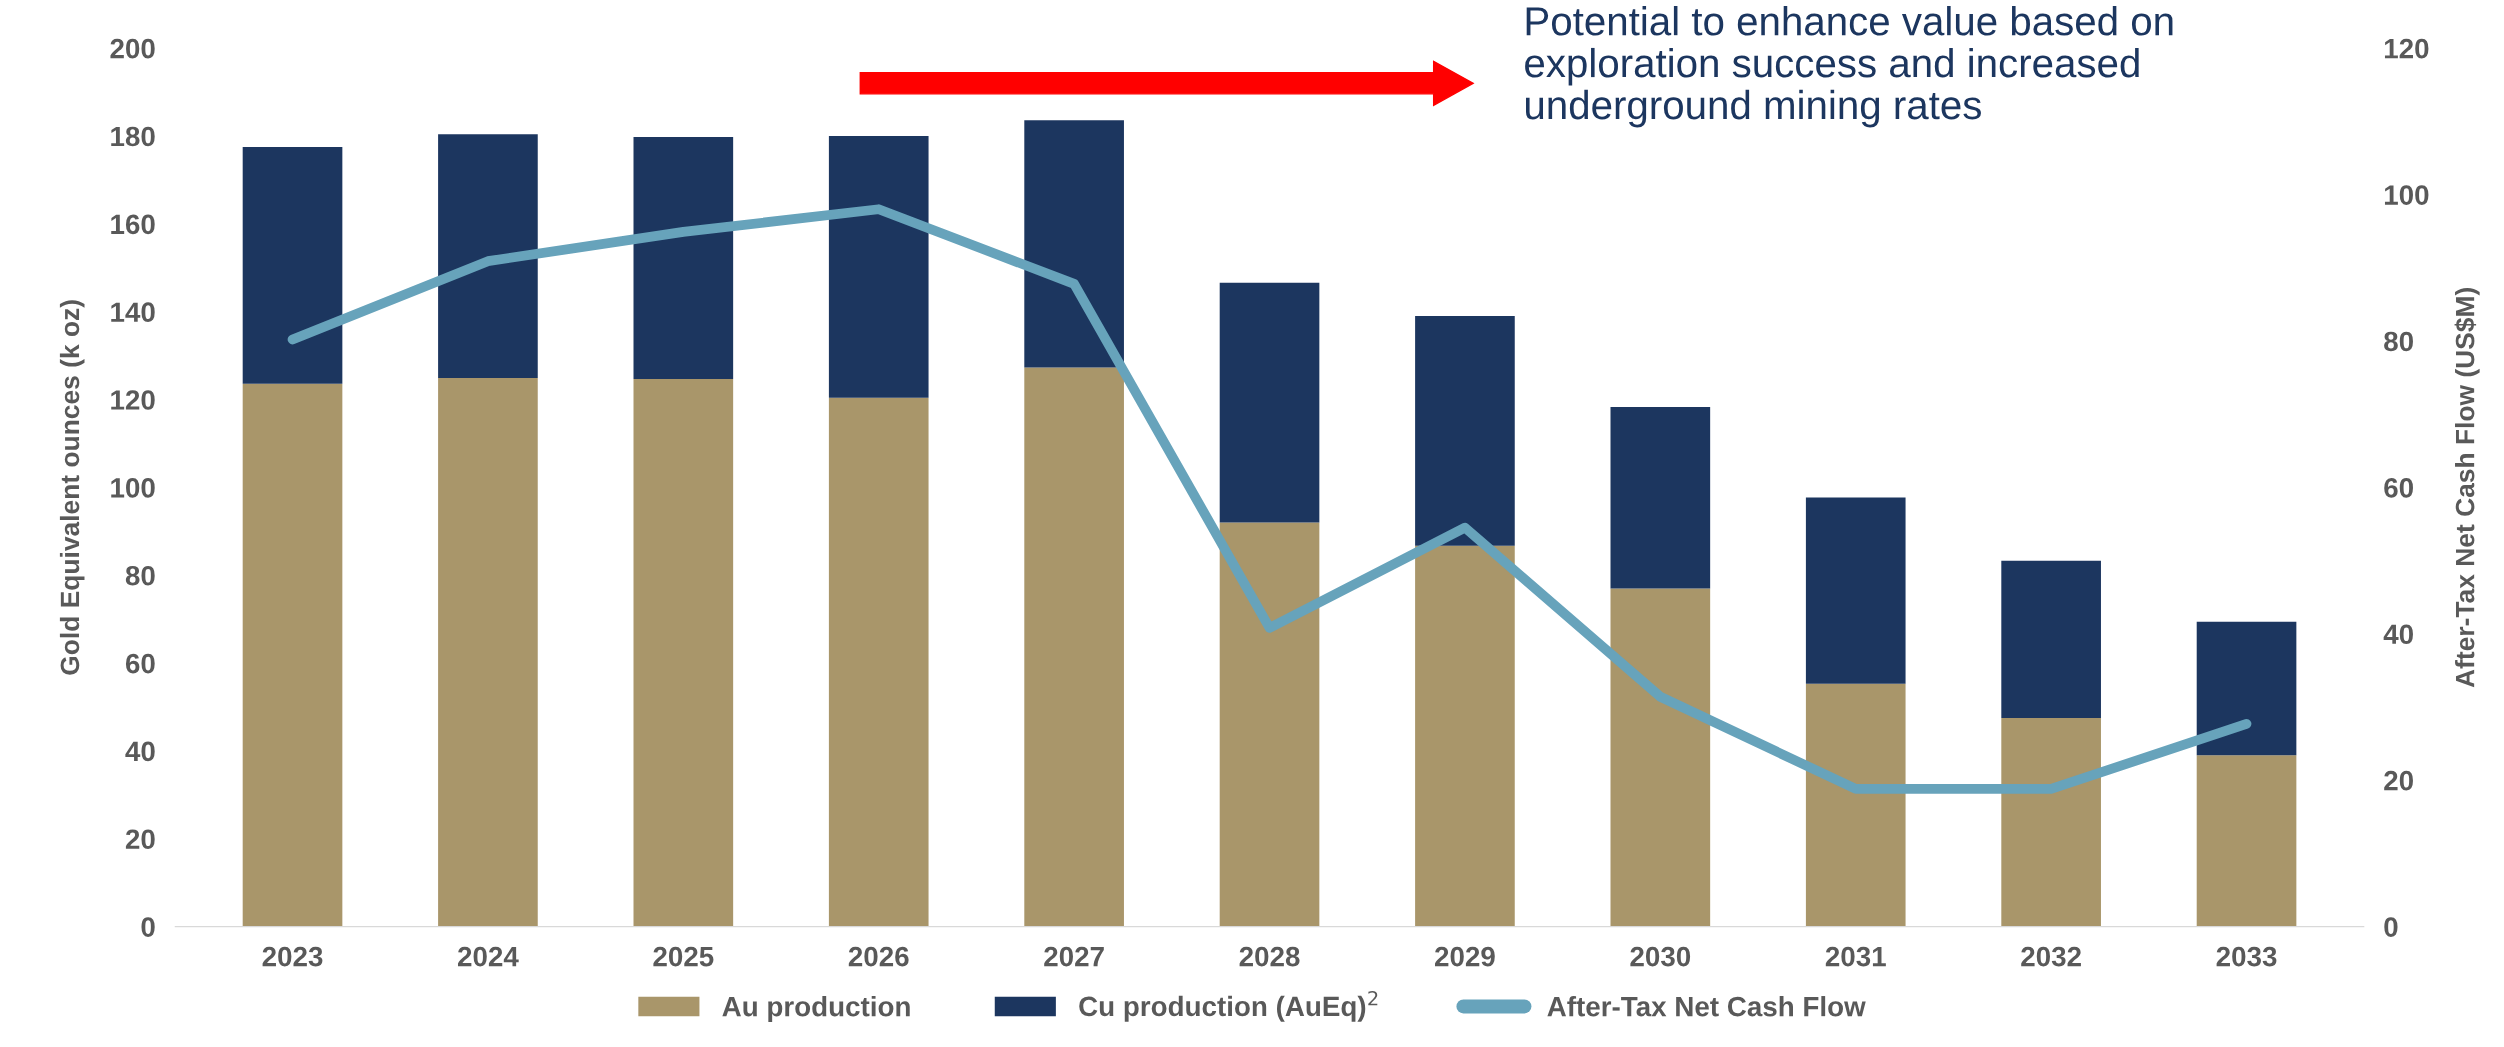 This screenshot has width=2504, height=1047. I want to click on y2-tick-label: 60, so click(2398, 488).